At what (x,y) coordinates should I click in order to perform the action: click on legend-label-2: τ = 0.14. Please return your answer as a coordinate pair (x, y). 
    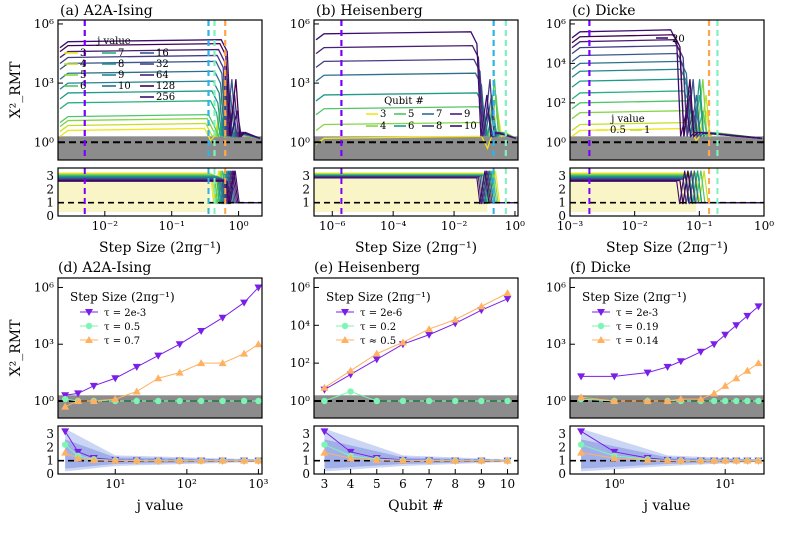
    Looking at the image, I should click on (637, 341).